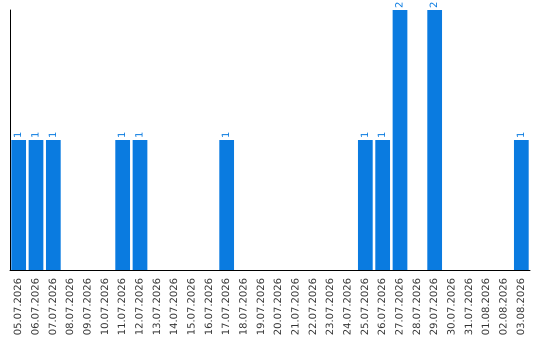  I want to click on x-tick-label: 14.07.2026, so click(174, 307).